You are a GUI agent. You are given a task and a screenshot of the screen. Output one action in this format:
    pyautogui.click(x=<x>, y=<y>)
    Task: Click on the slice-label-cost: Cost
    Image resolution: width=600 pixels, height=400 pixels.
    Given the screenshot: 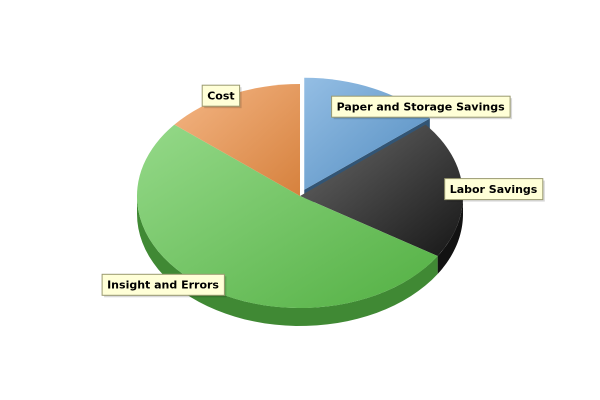 What is the action you would take?
    pyautogui.click(x=221, y=96)
    